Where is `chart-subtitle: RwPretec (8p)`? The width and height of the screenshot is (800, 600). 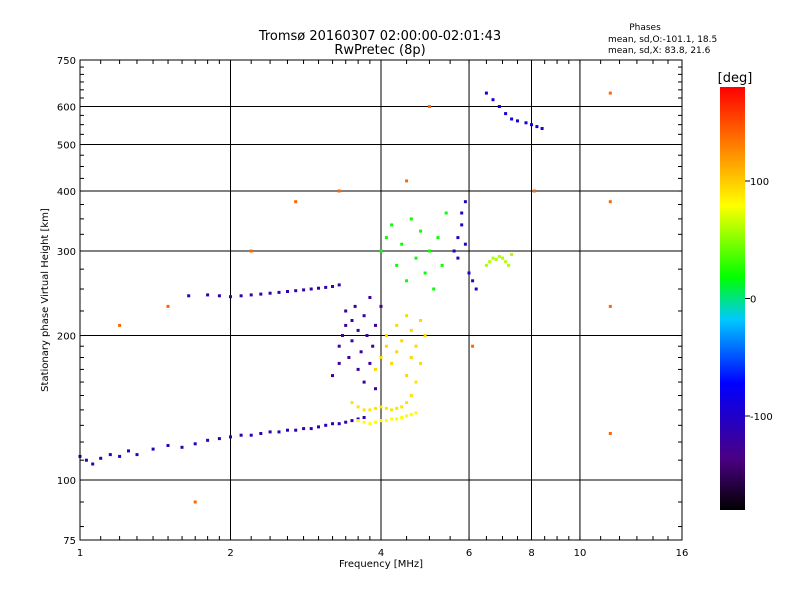
chart-subtitle: RwPretec (8p) is located at coordinates (379, 50).